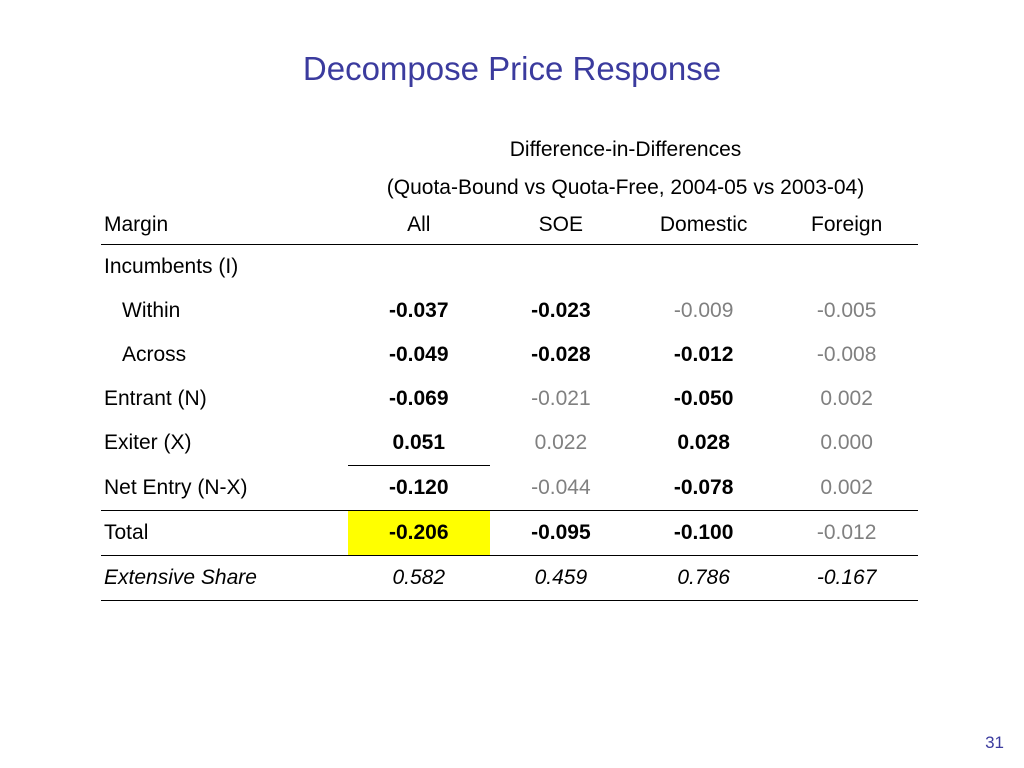 The width and height of the screenshot is (1024, 768). What do you see at coordinates (560, 488) in the screenshot?
I see `cell-net-entry-soe: -0.044` at bounding box center [560, 488].